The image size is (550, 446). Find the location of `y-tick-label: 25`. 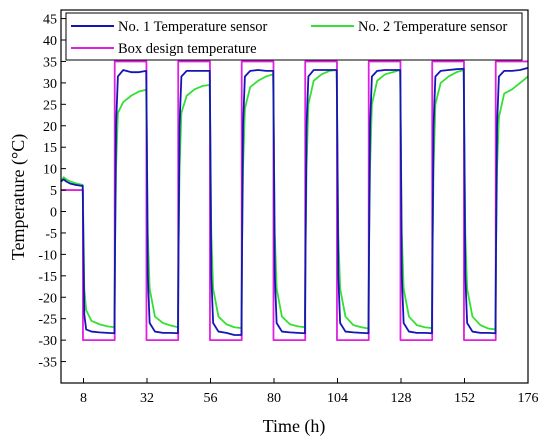

y-tick-label: 25 is located at coordinates (50, 105).